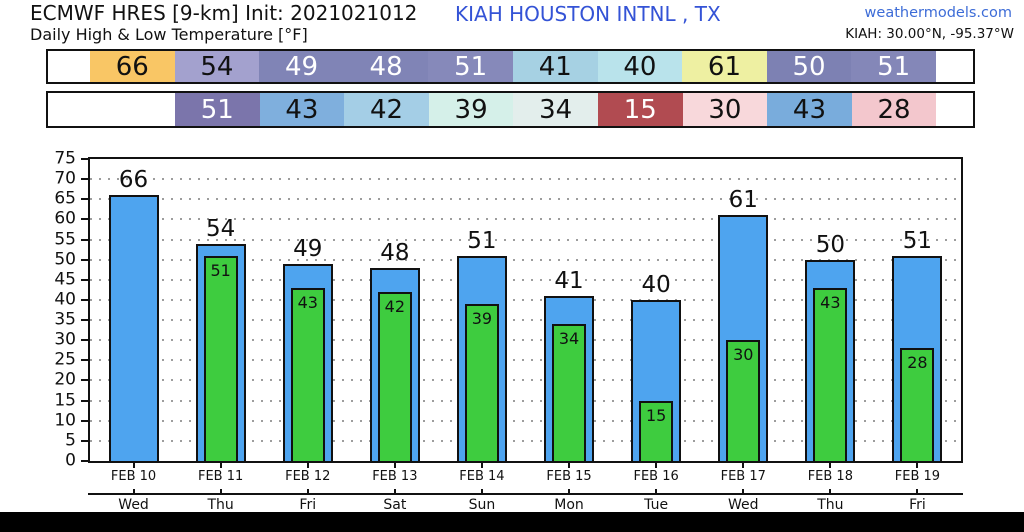  What do you see at coordinates (302, 109) in the screenshot?
I see `low-cell-1: 43` at bounding box center [302, 109].